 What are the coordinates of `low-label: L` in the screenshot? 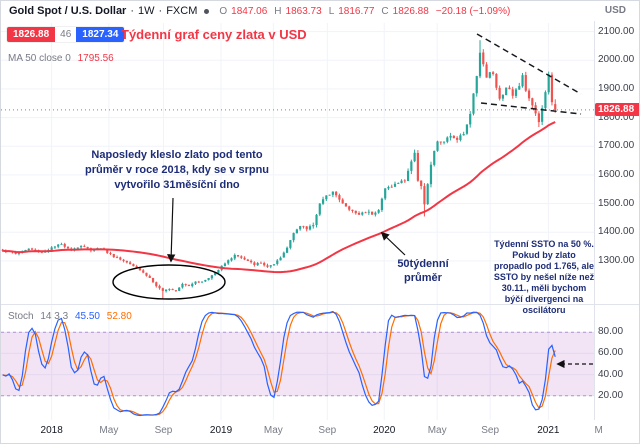 It's located at (331, 11).